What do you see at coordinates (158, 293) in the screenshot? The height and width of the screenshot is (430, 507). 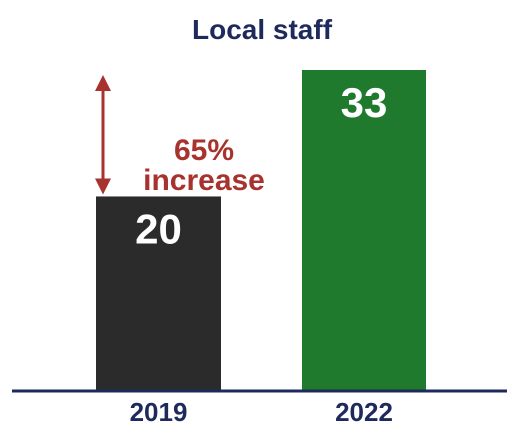 I see `bar-2019` at bounding box center [158, 293].